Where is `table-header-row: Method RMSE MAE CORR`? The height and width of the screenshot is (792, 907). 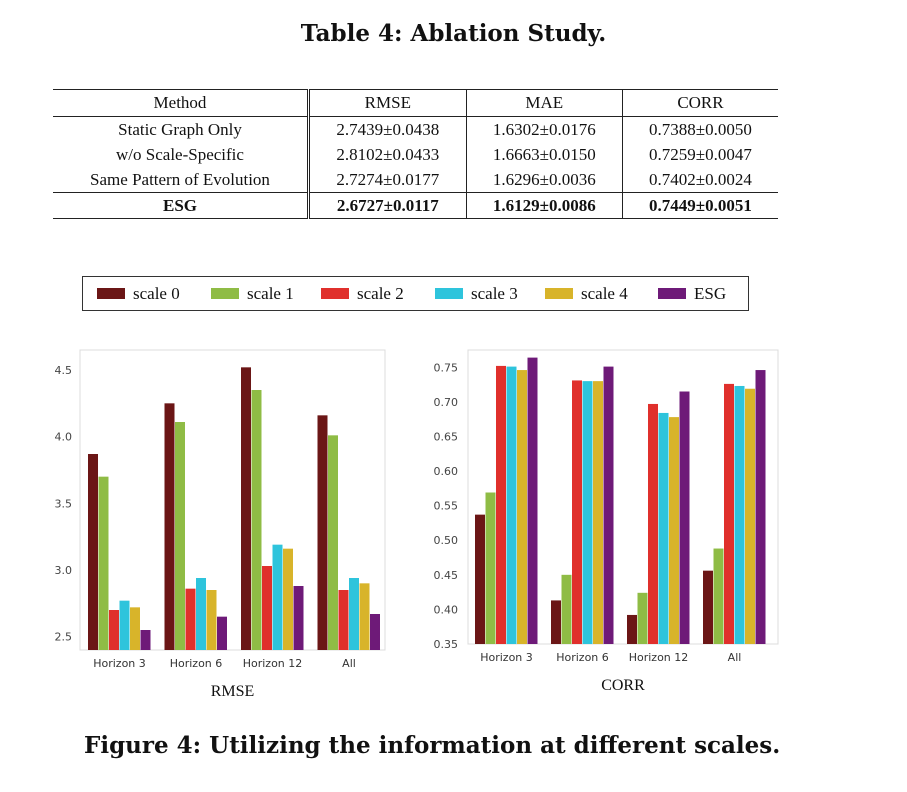
table-header-row: Method RMSE MAE CORR is located at coordinates (415, 103).